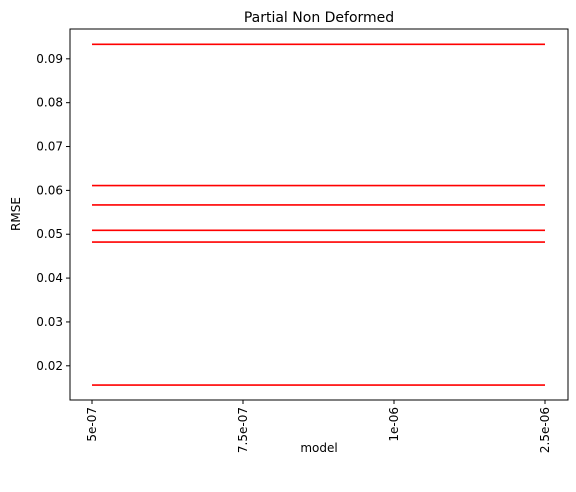 The height and width of the screenshot is (492, 576). Describe the element at coordinates (49, 278) in the screenshot. I see `y-tick-label: 0.04` at that location.